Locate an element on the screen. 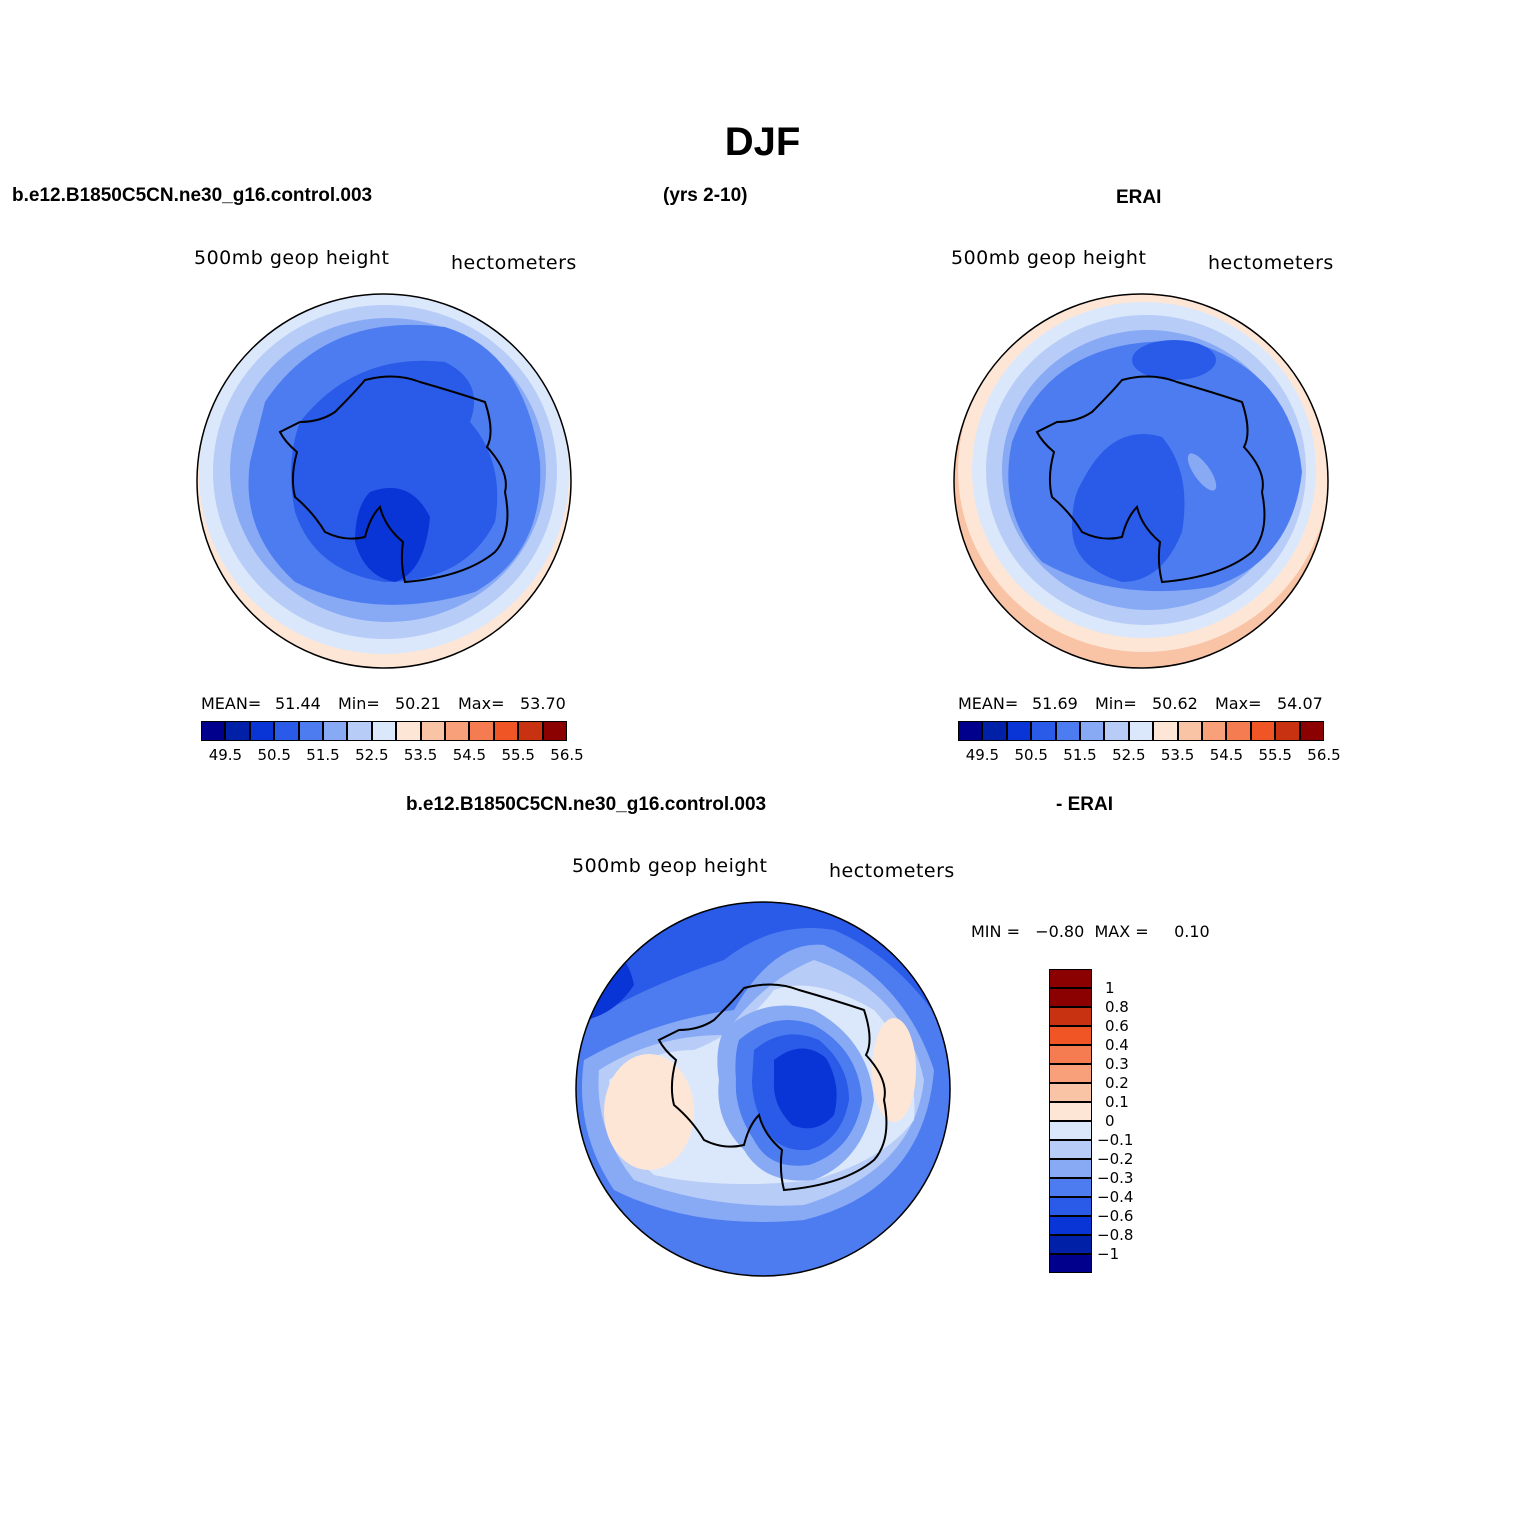 This screenshot has width=1525, height=1525. years-label: (yrs 2-10) is located at coordinates (705, 195).